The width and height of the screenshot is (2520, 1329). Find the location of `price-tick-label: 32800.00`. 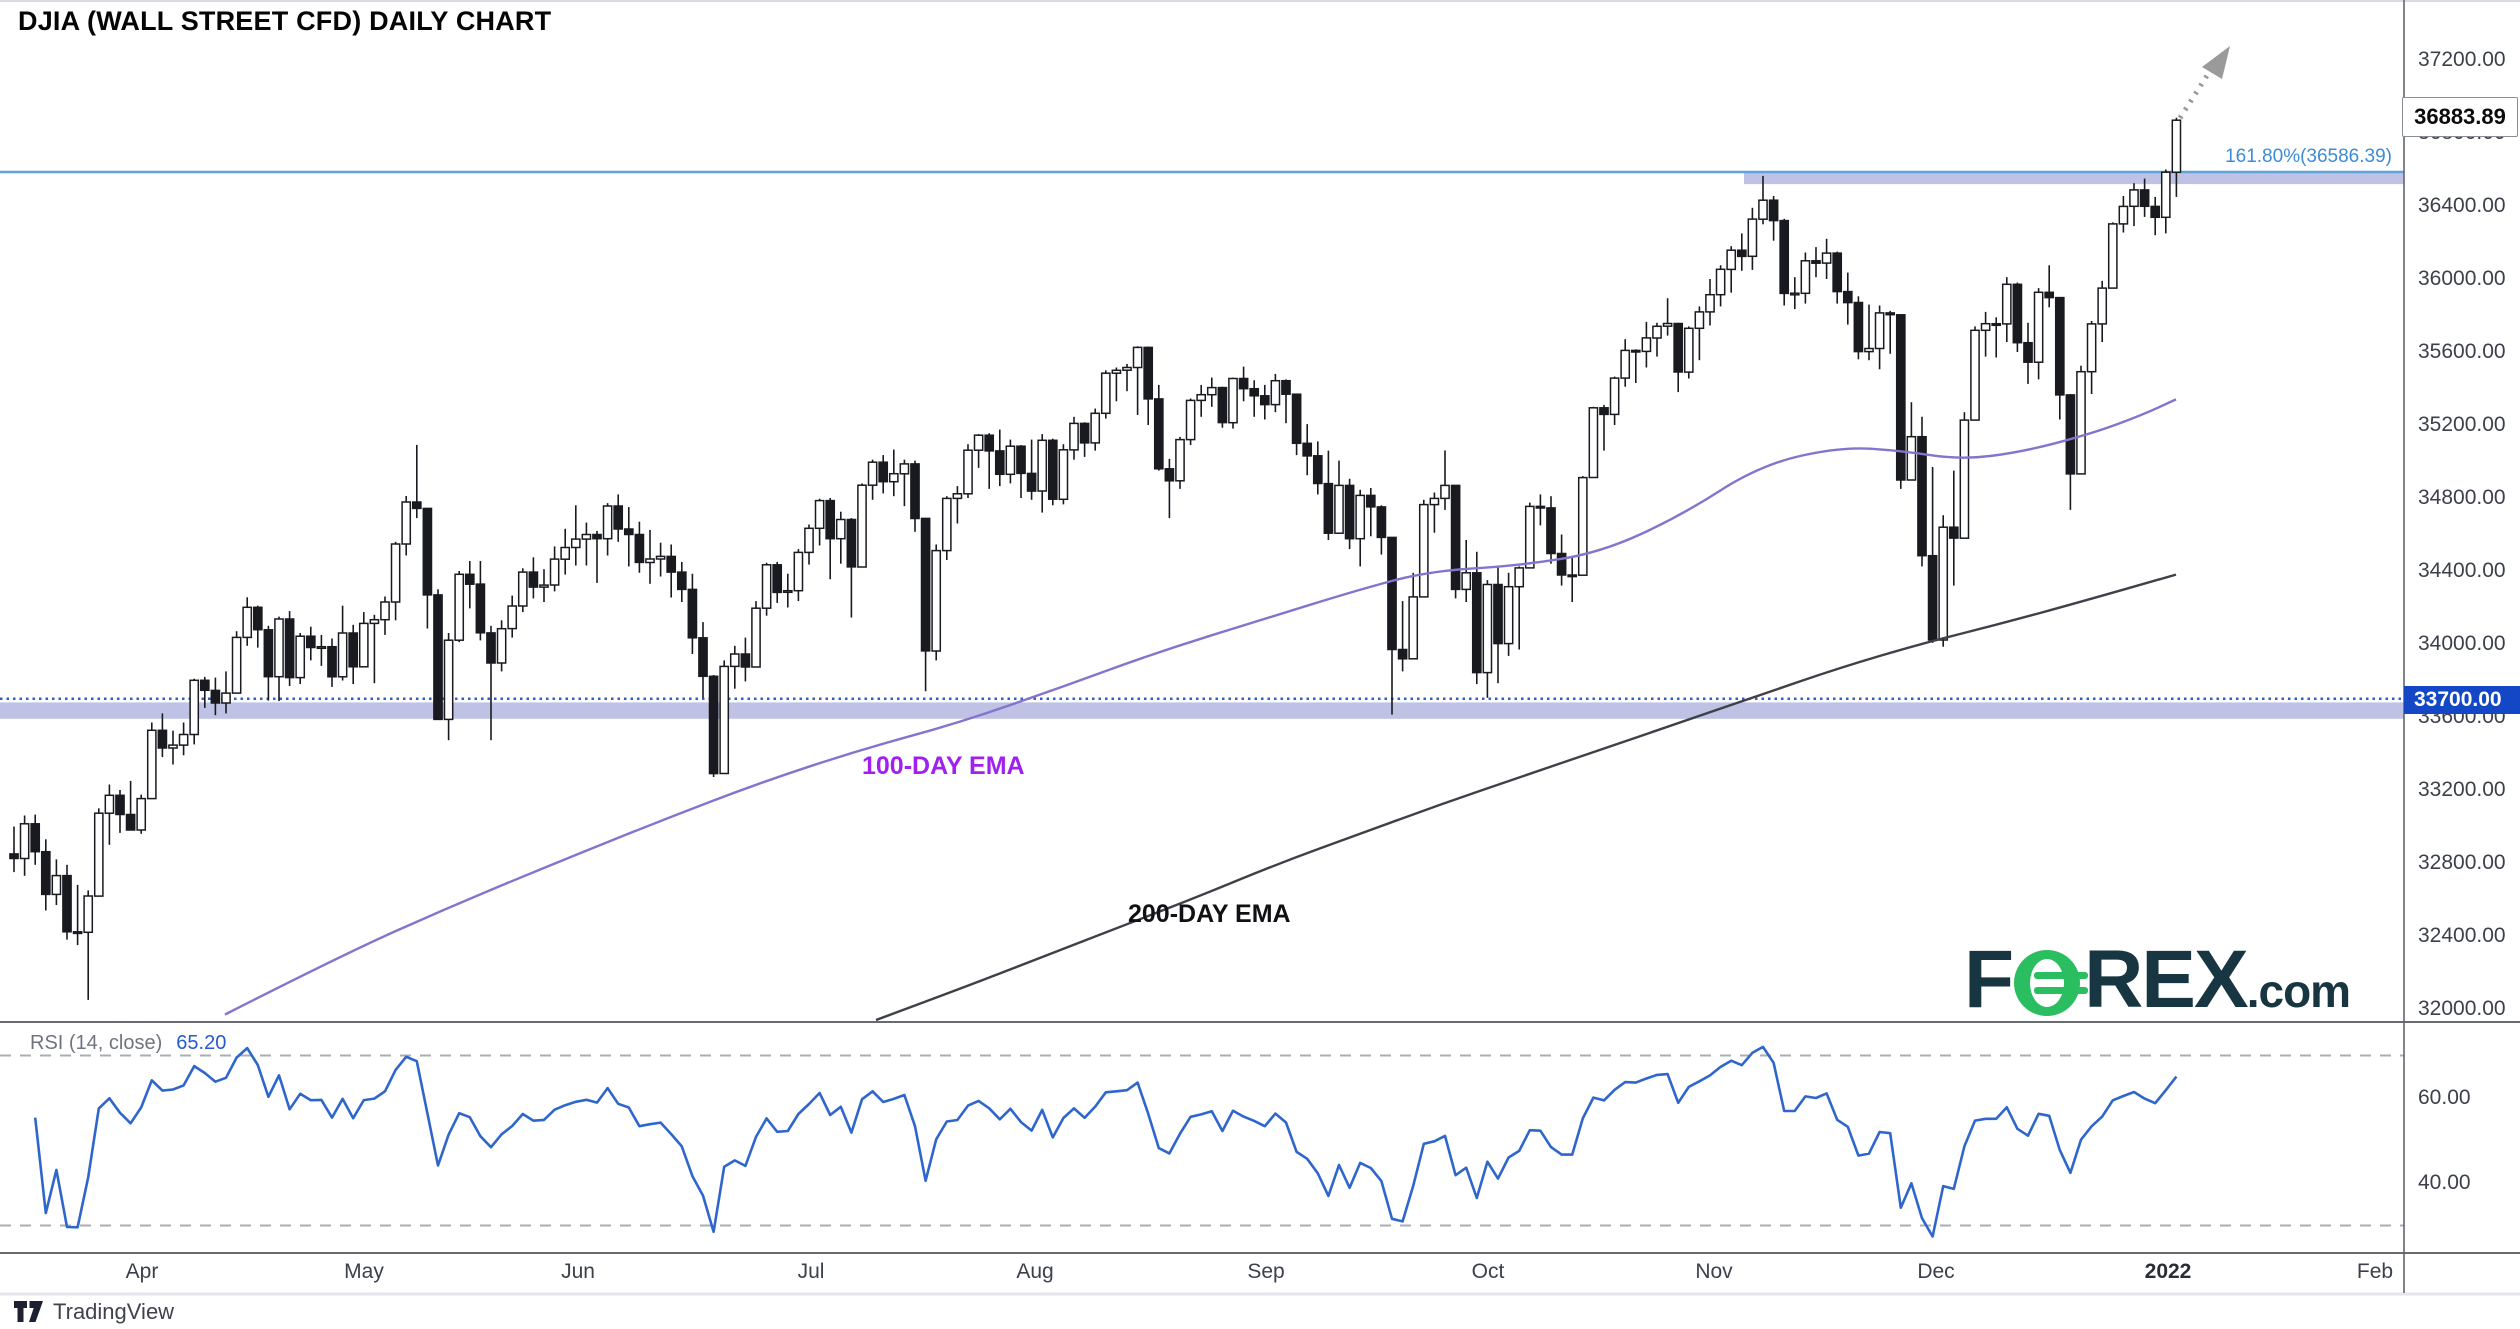

price-tick-label: 32800.00 is located at coordinates (2462, 862).